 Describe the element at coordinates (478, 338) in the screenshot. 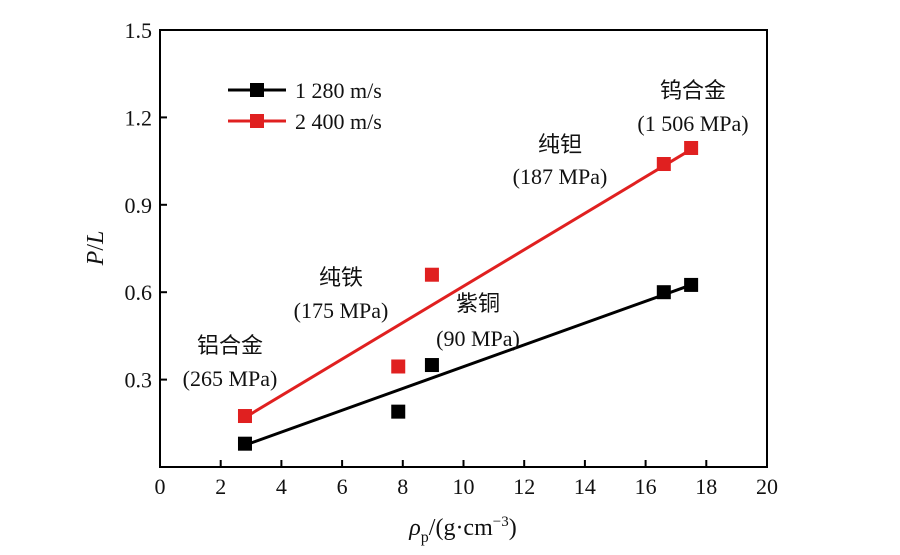

I see `annotation-cu-strength: (90 MPa)` at that location.